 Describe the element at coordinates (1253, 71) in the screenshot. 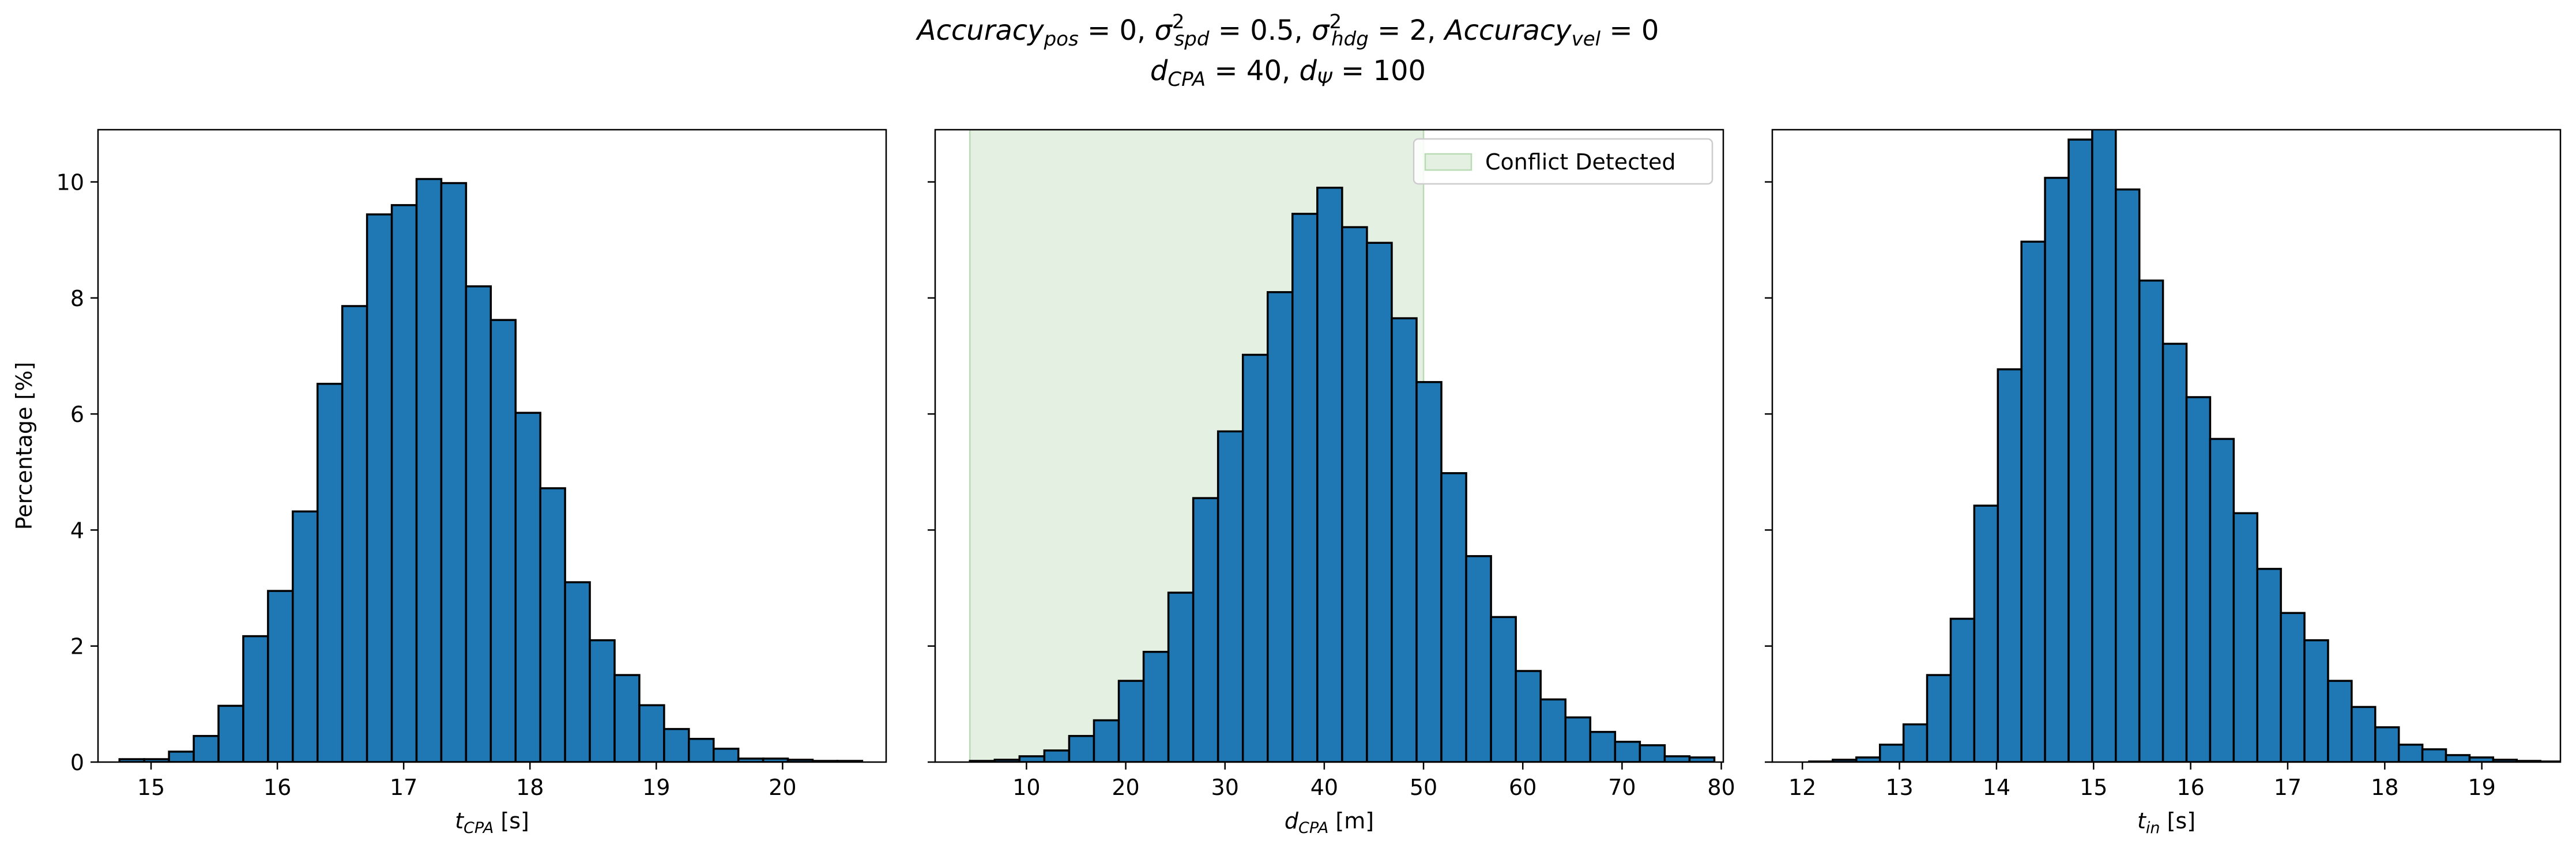

I see `title-text-segment: = 40,` at that location.